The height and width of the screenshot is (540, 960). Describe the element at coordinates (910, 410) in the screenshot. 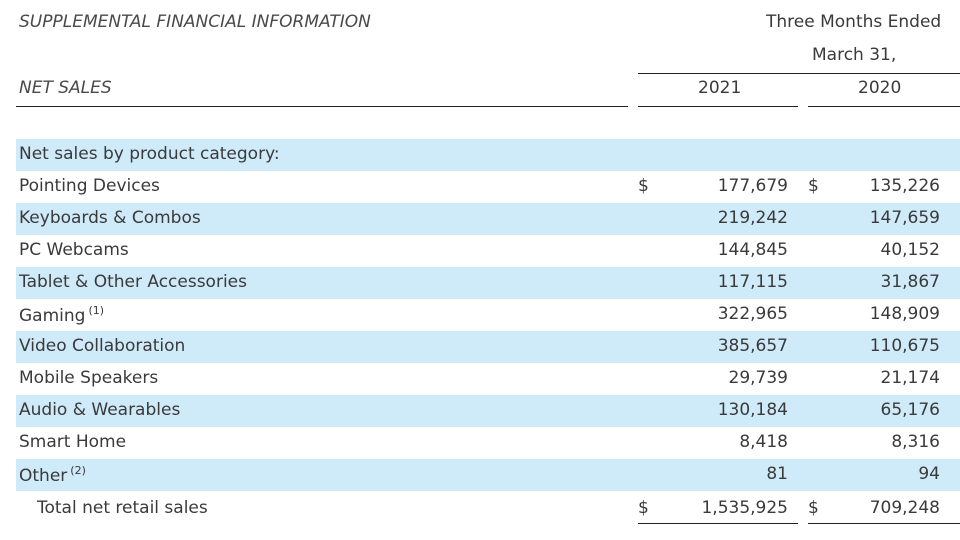

I see `value-2020: 65,176` at that location.